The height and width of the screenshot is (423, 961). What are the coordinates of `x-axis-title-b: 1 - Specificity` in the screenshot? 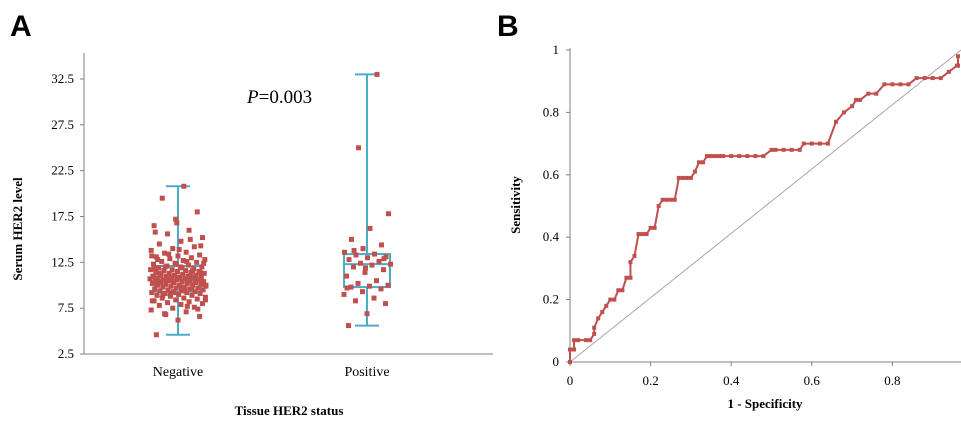 It's located at (765, 403).